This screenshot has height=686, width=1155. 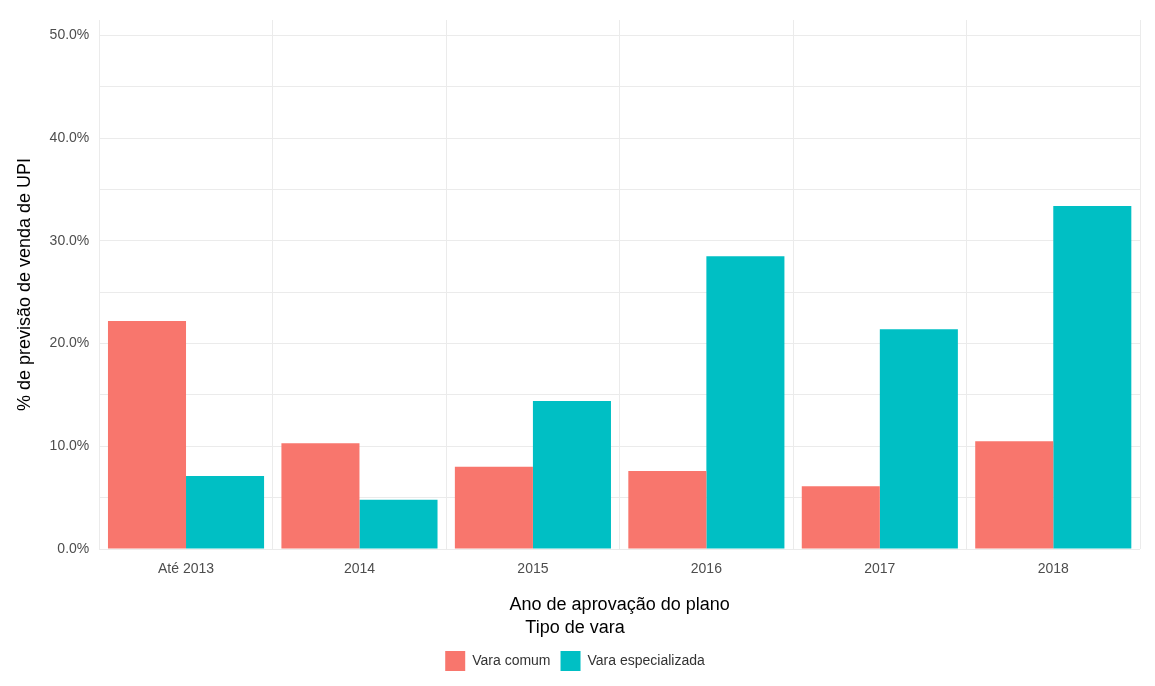 What do you see at coordinates (880, 568) in the screenshot?
I see `x-tick-label: 2017` at bounding box center [880, 568].